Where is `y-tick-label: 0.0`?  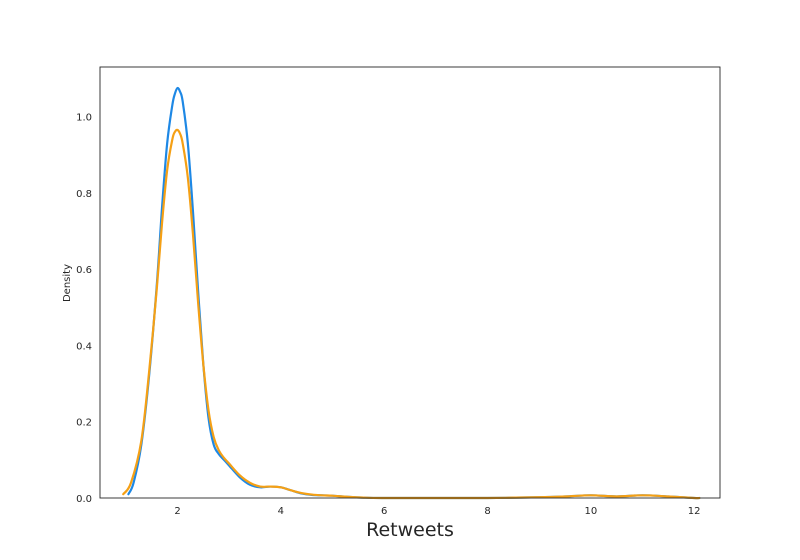 y-tick-label: 0.0 is located at coordinates (84, 499).